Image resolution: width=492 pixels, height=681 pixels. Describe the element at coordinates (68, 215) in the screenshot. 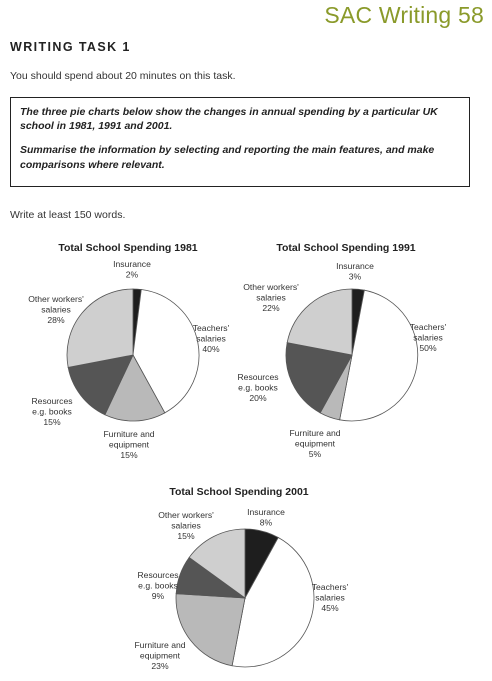

I see `word-count-instruction: Write at least 150 words.` at that location.